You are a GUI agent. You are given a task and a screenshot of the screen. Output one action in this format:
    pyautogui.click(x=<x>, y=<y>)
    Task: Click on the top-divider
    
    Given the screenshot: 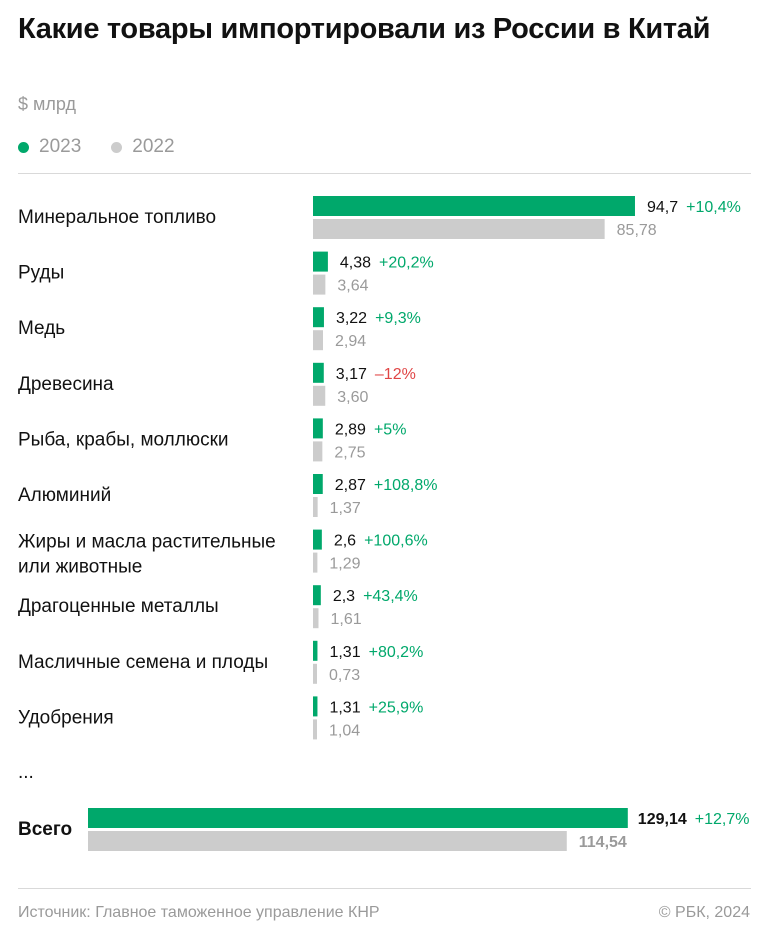 What is the action you would take?
    pyautogui.click(x=384, y=173)
    